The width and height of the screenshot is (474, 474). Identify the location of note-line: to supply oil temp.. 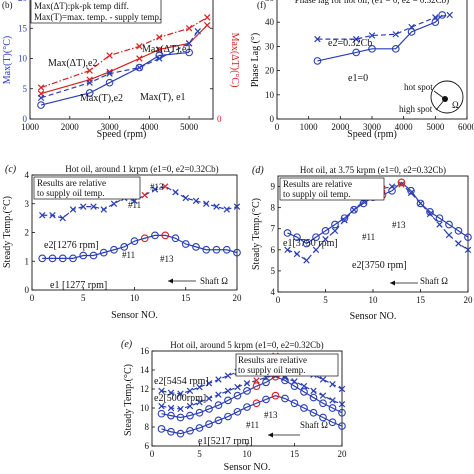
(71, 193).